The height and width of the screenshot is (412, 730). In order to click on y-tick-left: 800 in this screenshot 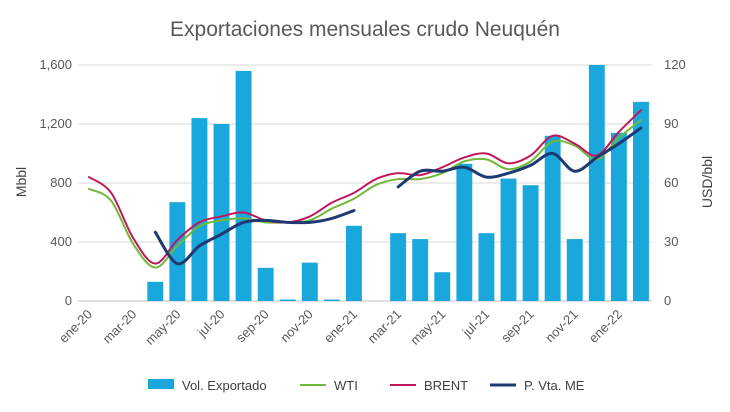, I will do `click(61, 182)`.